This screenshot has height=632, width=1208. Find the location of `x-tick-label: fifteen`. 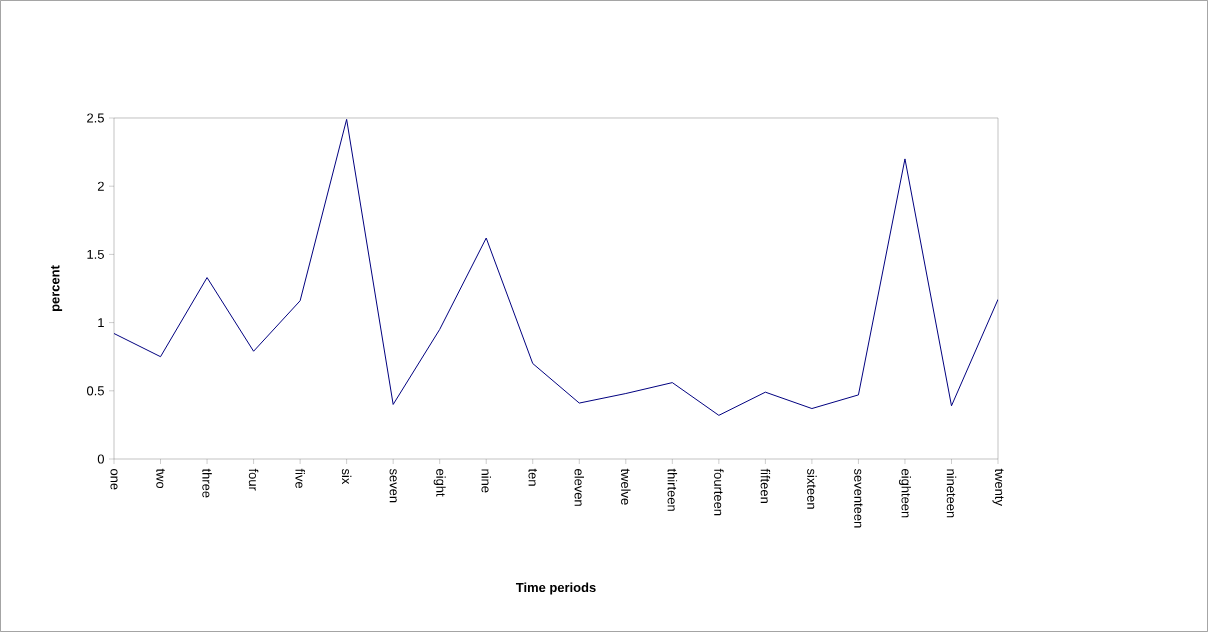

x-tick-label: fifteen is located at coordinates (765, 485).